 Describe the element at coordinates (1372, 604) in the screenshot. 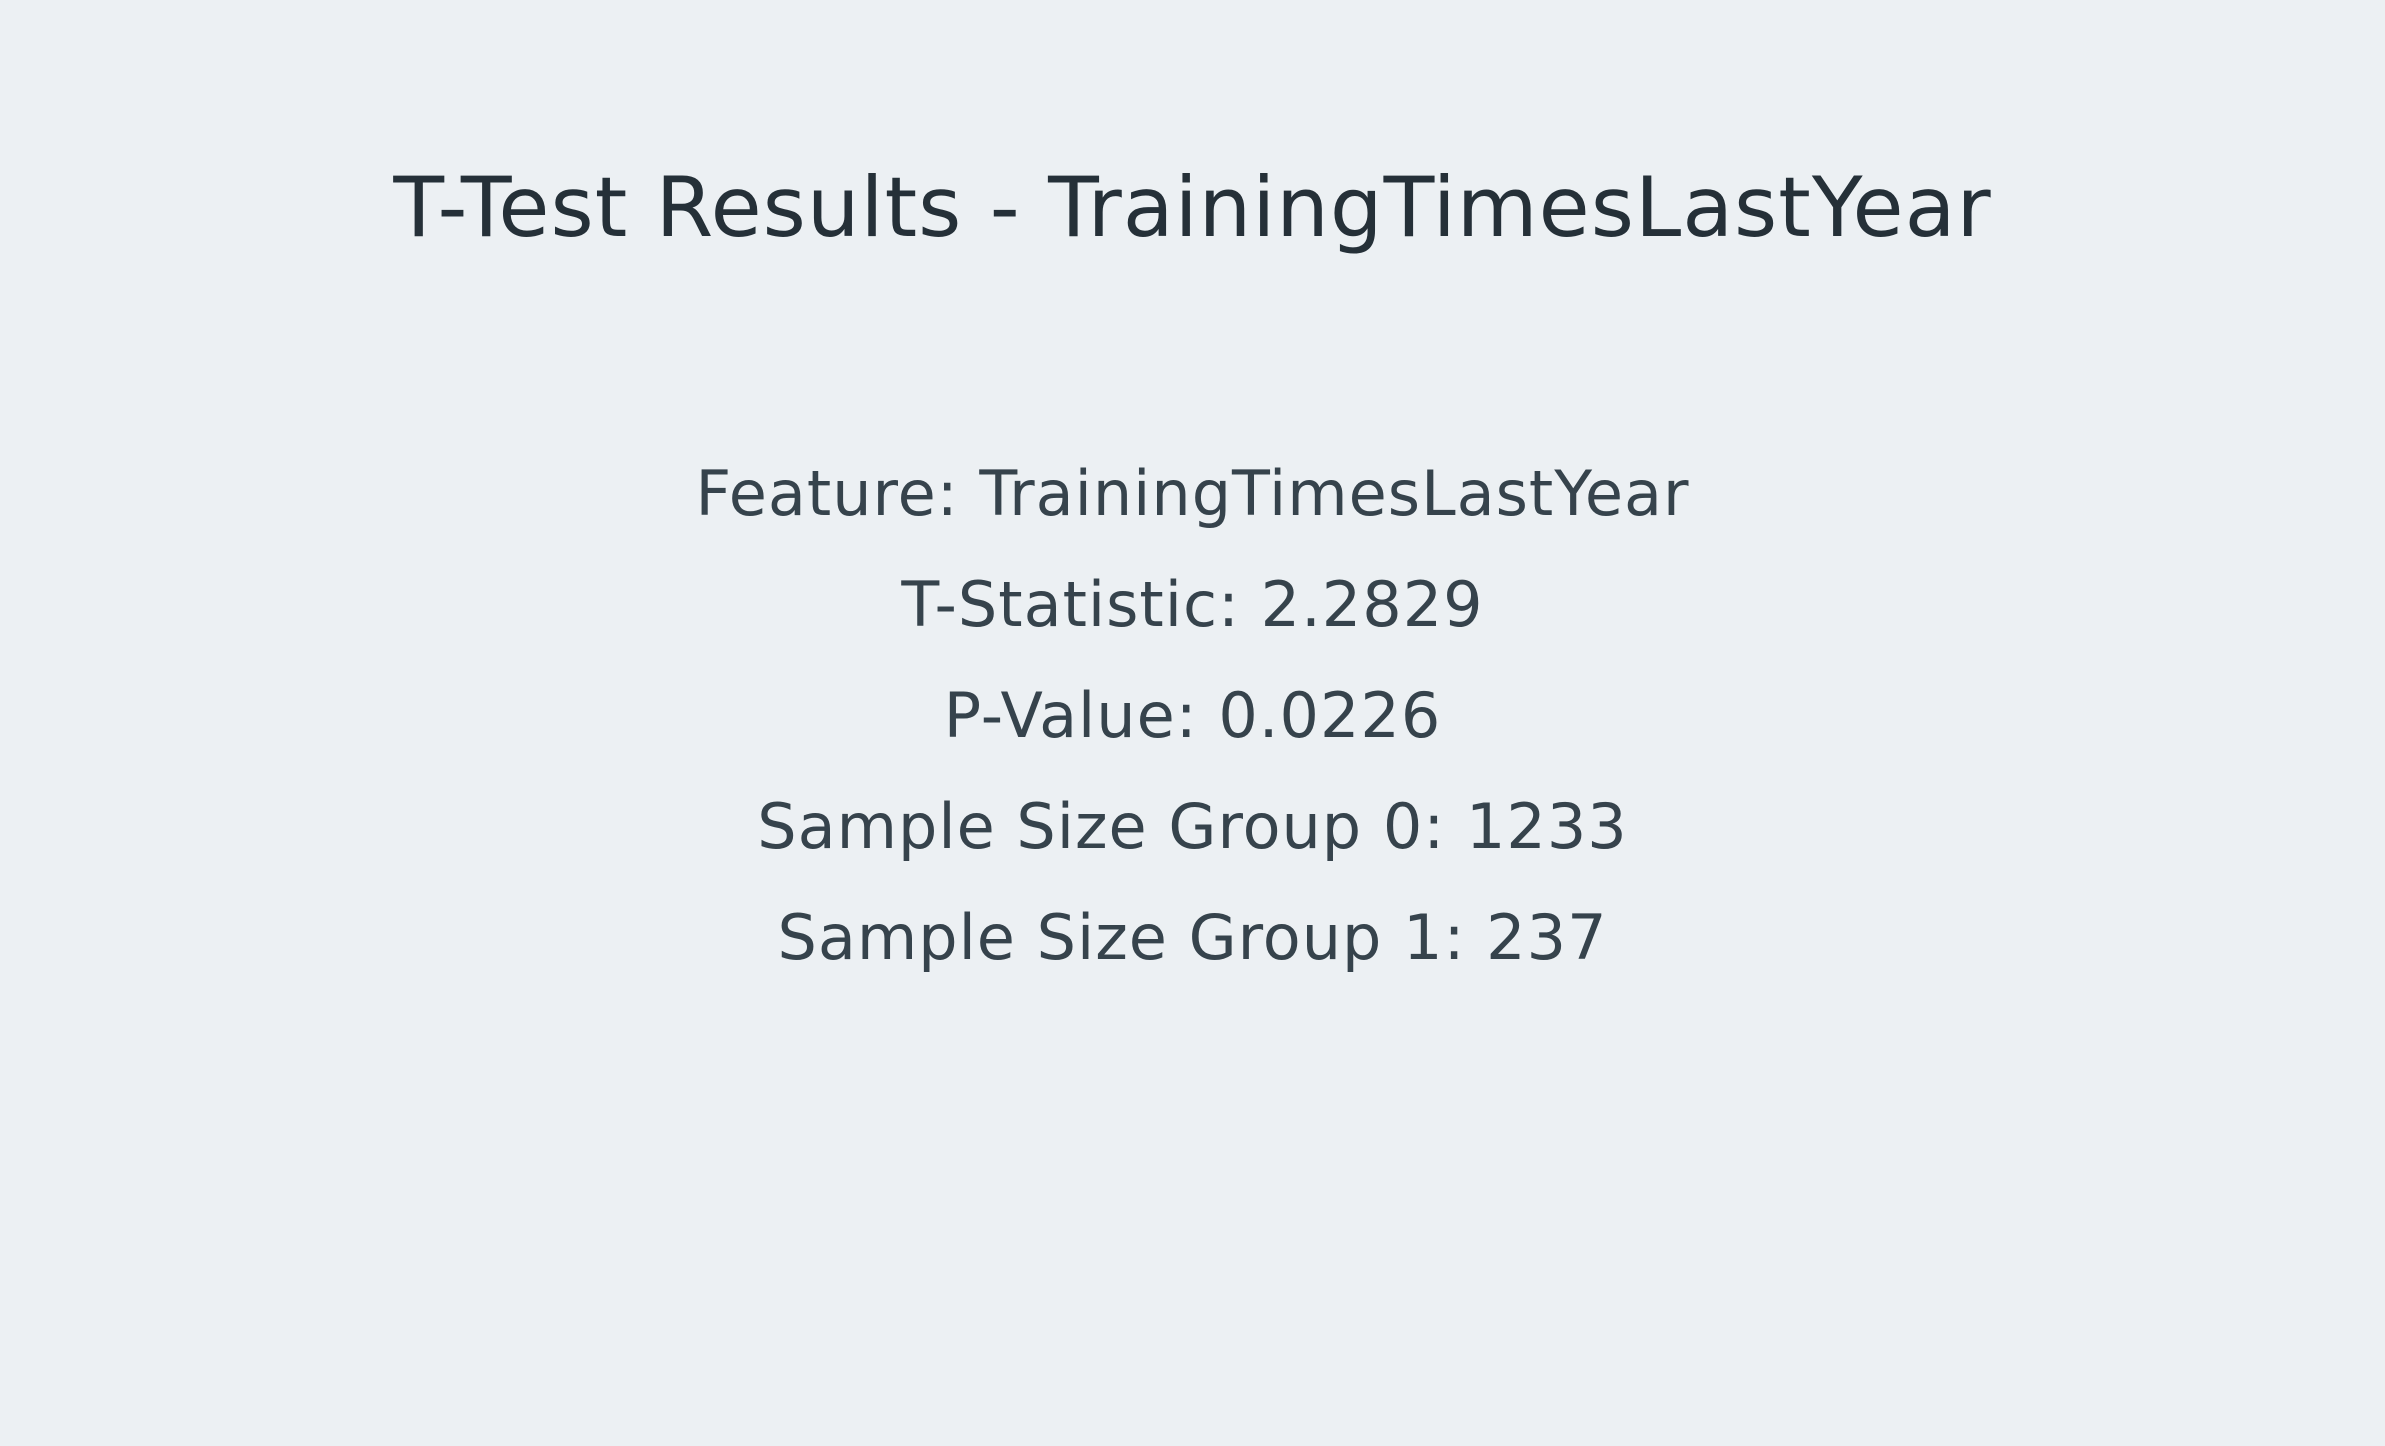

I see `t-statistic-value: 2.2829` at that location.